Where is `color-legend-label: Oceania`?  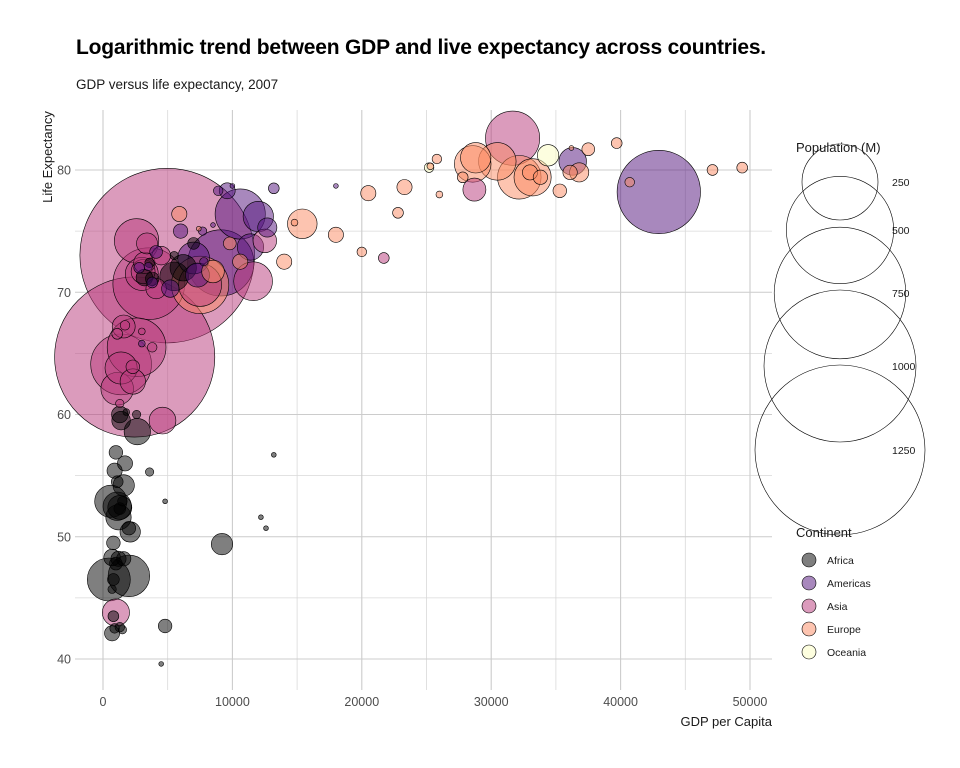 color-legend-label: Oceania is located at coordinates (846, 653).